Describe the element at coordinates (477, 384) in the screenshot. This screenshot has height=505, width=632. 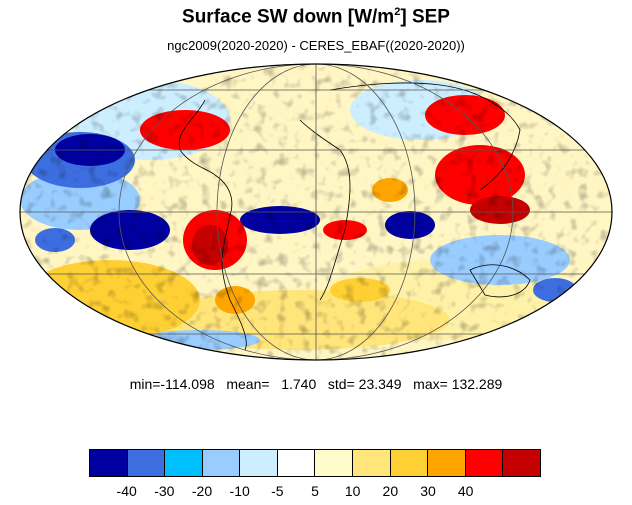
I see `stat-max-value: 132.289` at that location.